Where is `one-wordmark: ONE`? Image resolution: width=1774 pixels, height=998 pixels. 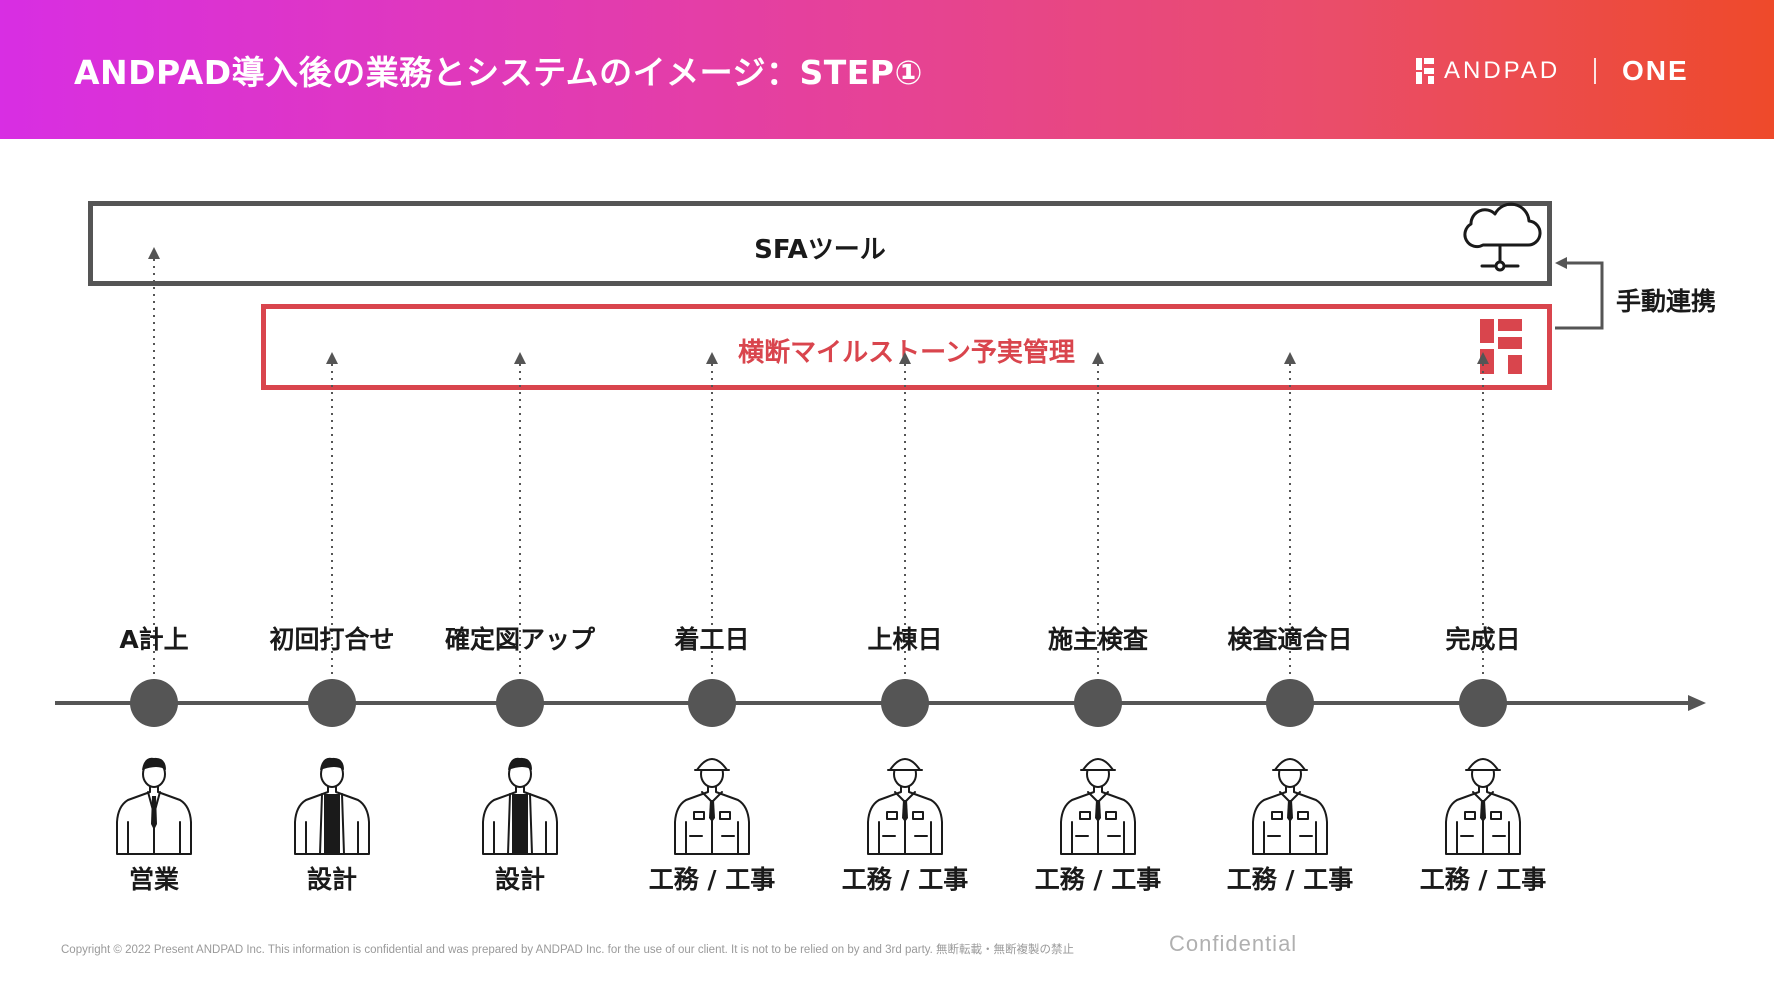 one-wordmark: ONE is located at coordinates (1655, 70).